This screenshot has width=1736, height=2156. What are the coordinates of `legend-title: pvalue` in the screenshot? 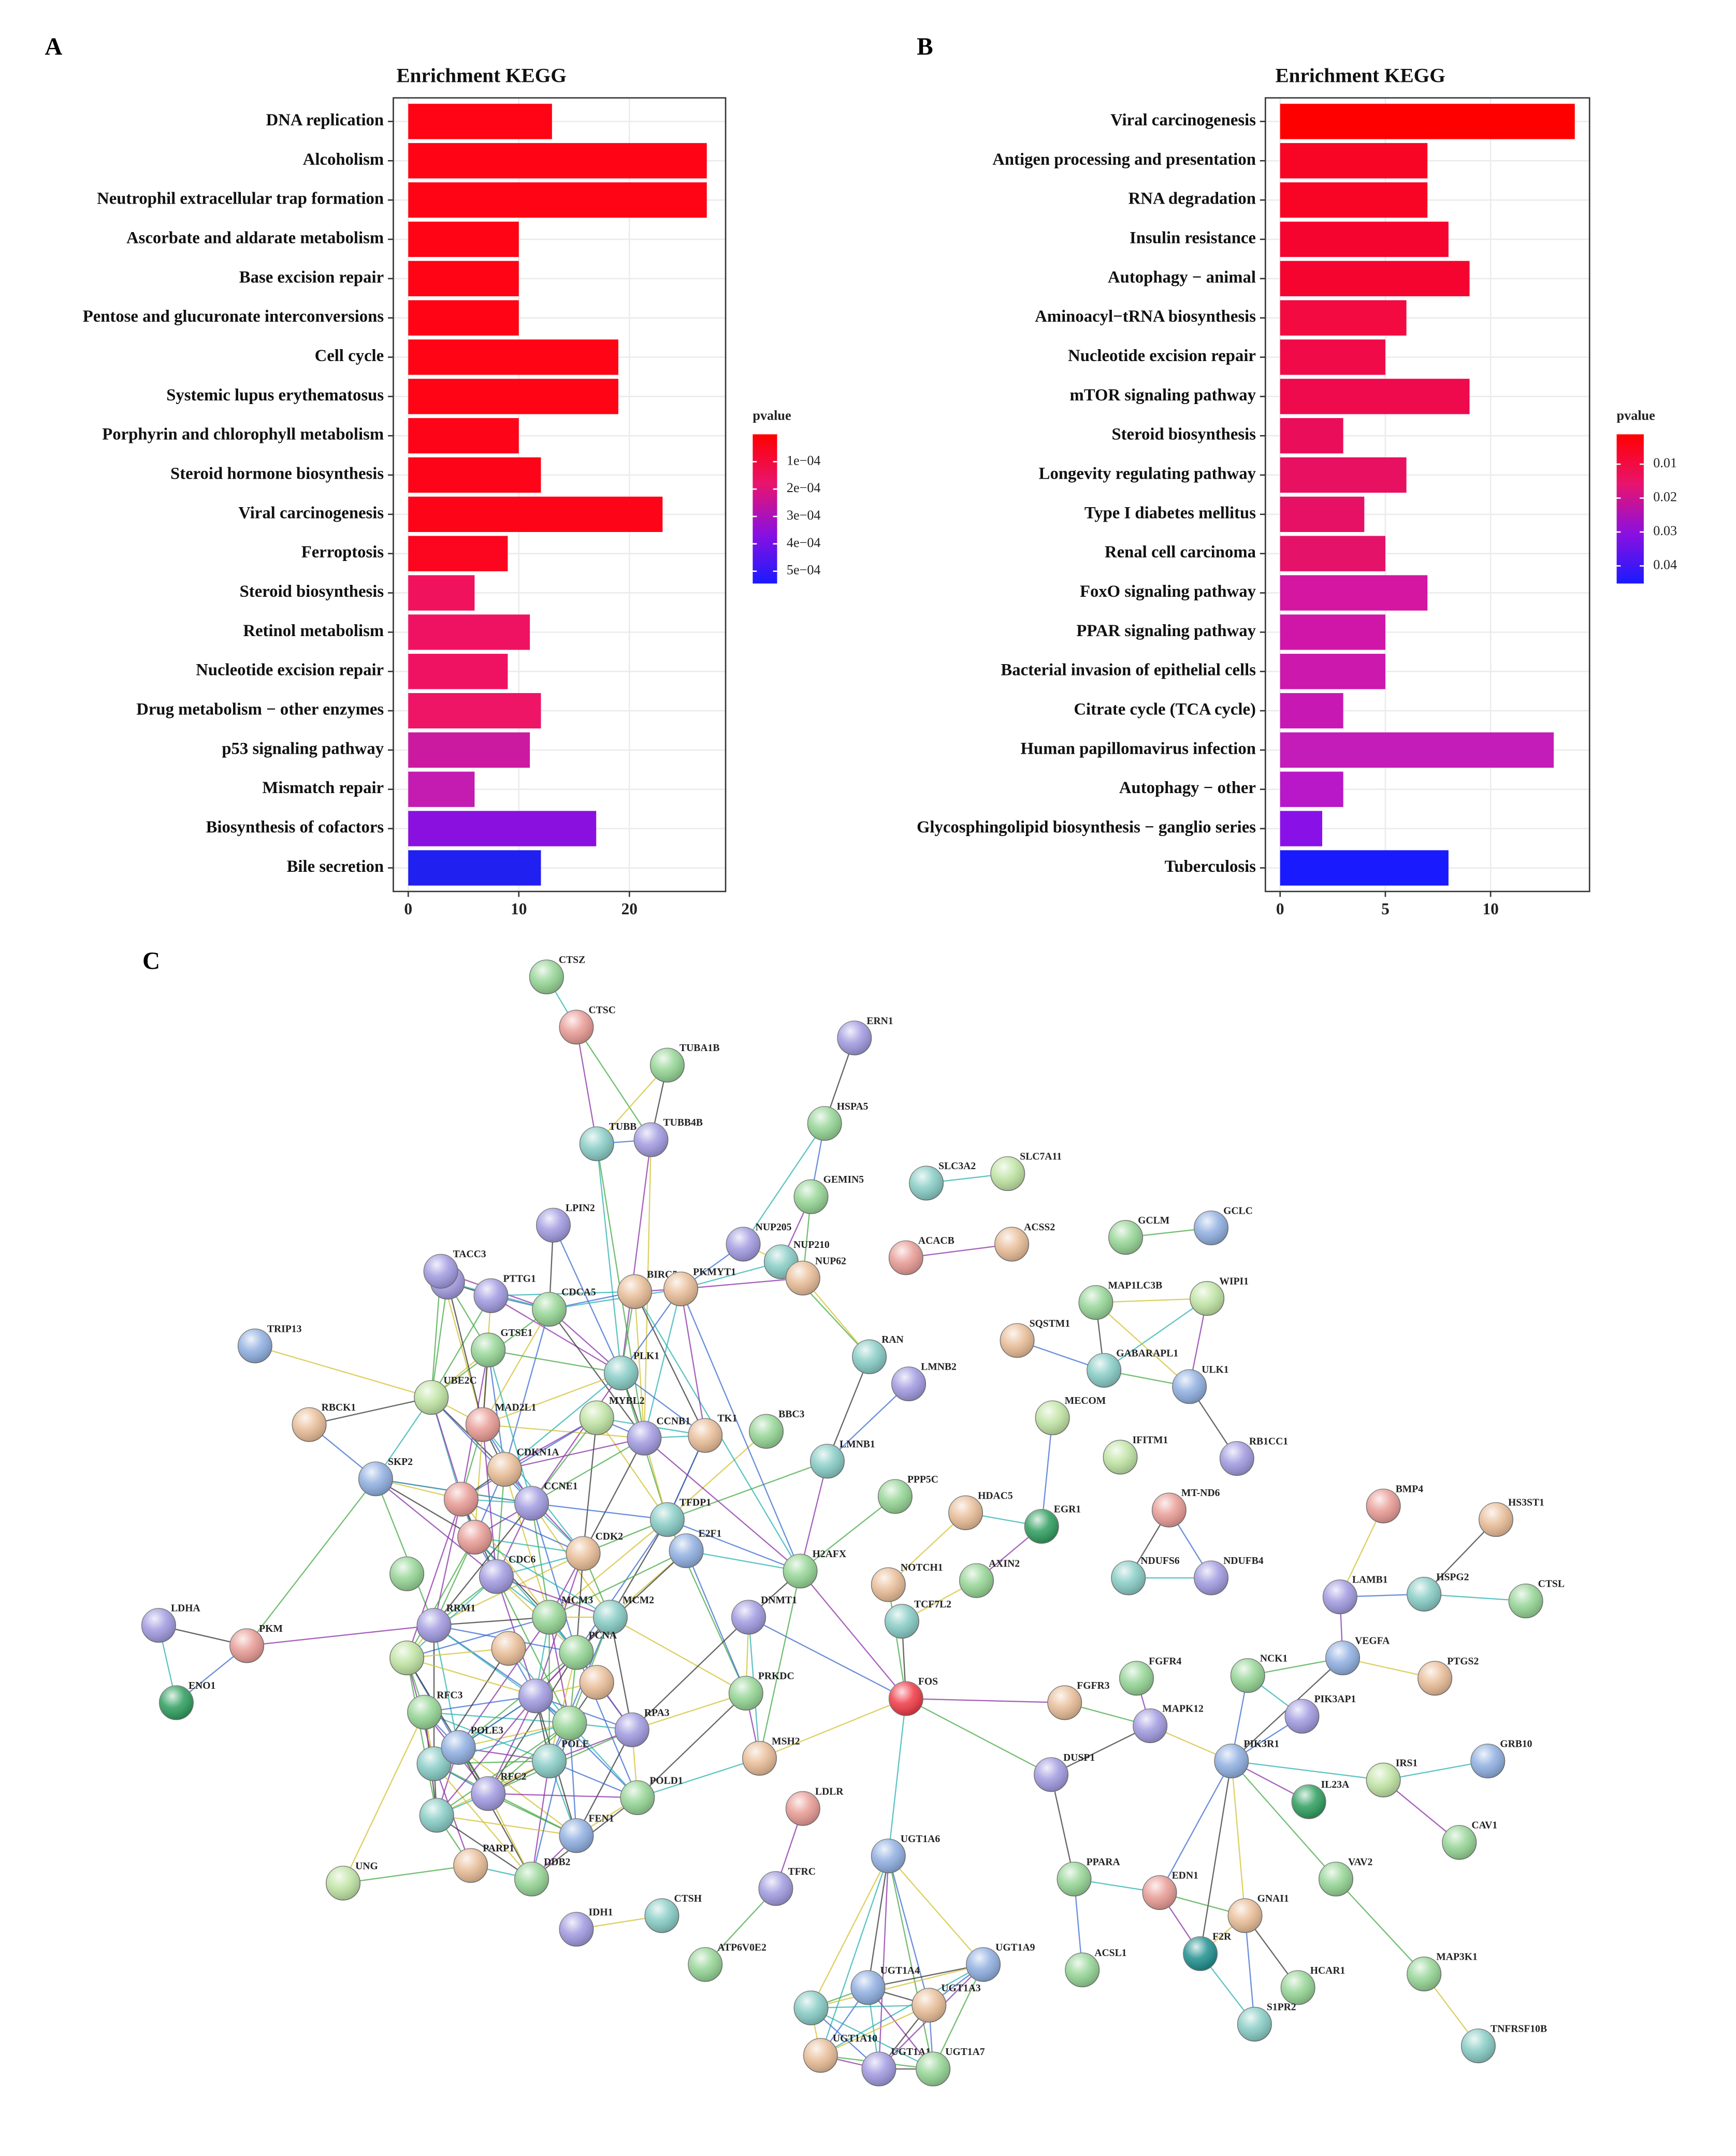 It's located at (1636, 415).